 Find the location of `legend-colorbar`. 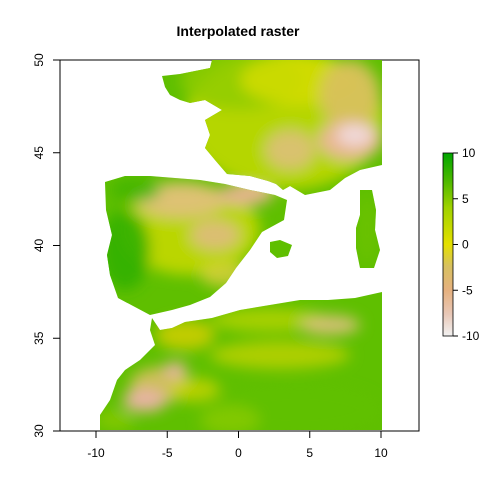

legend-colorbar is located at coordinates (448, 244).